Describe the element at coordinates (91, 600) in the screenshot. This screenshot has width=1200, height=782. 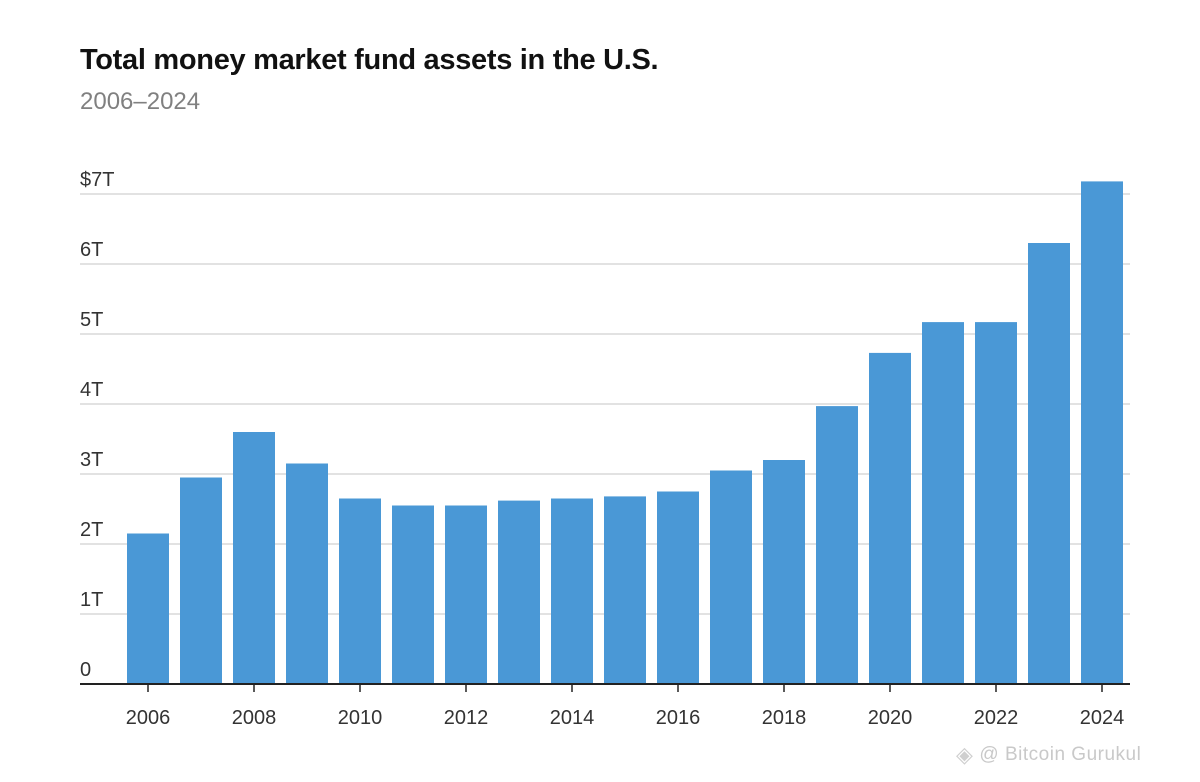
I see `y-tick-label: 1T` at that location.